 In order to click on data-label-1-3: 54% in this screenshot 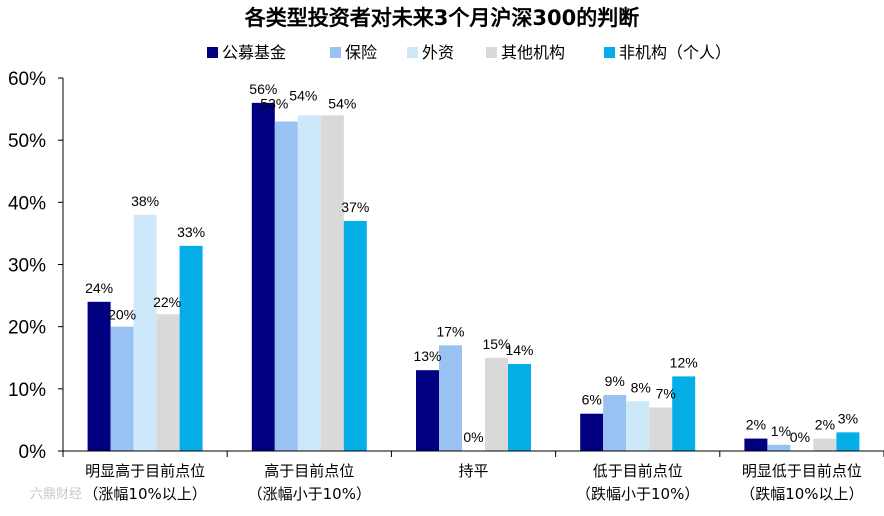, I will do `click(342, 103)`.